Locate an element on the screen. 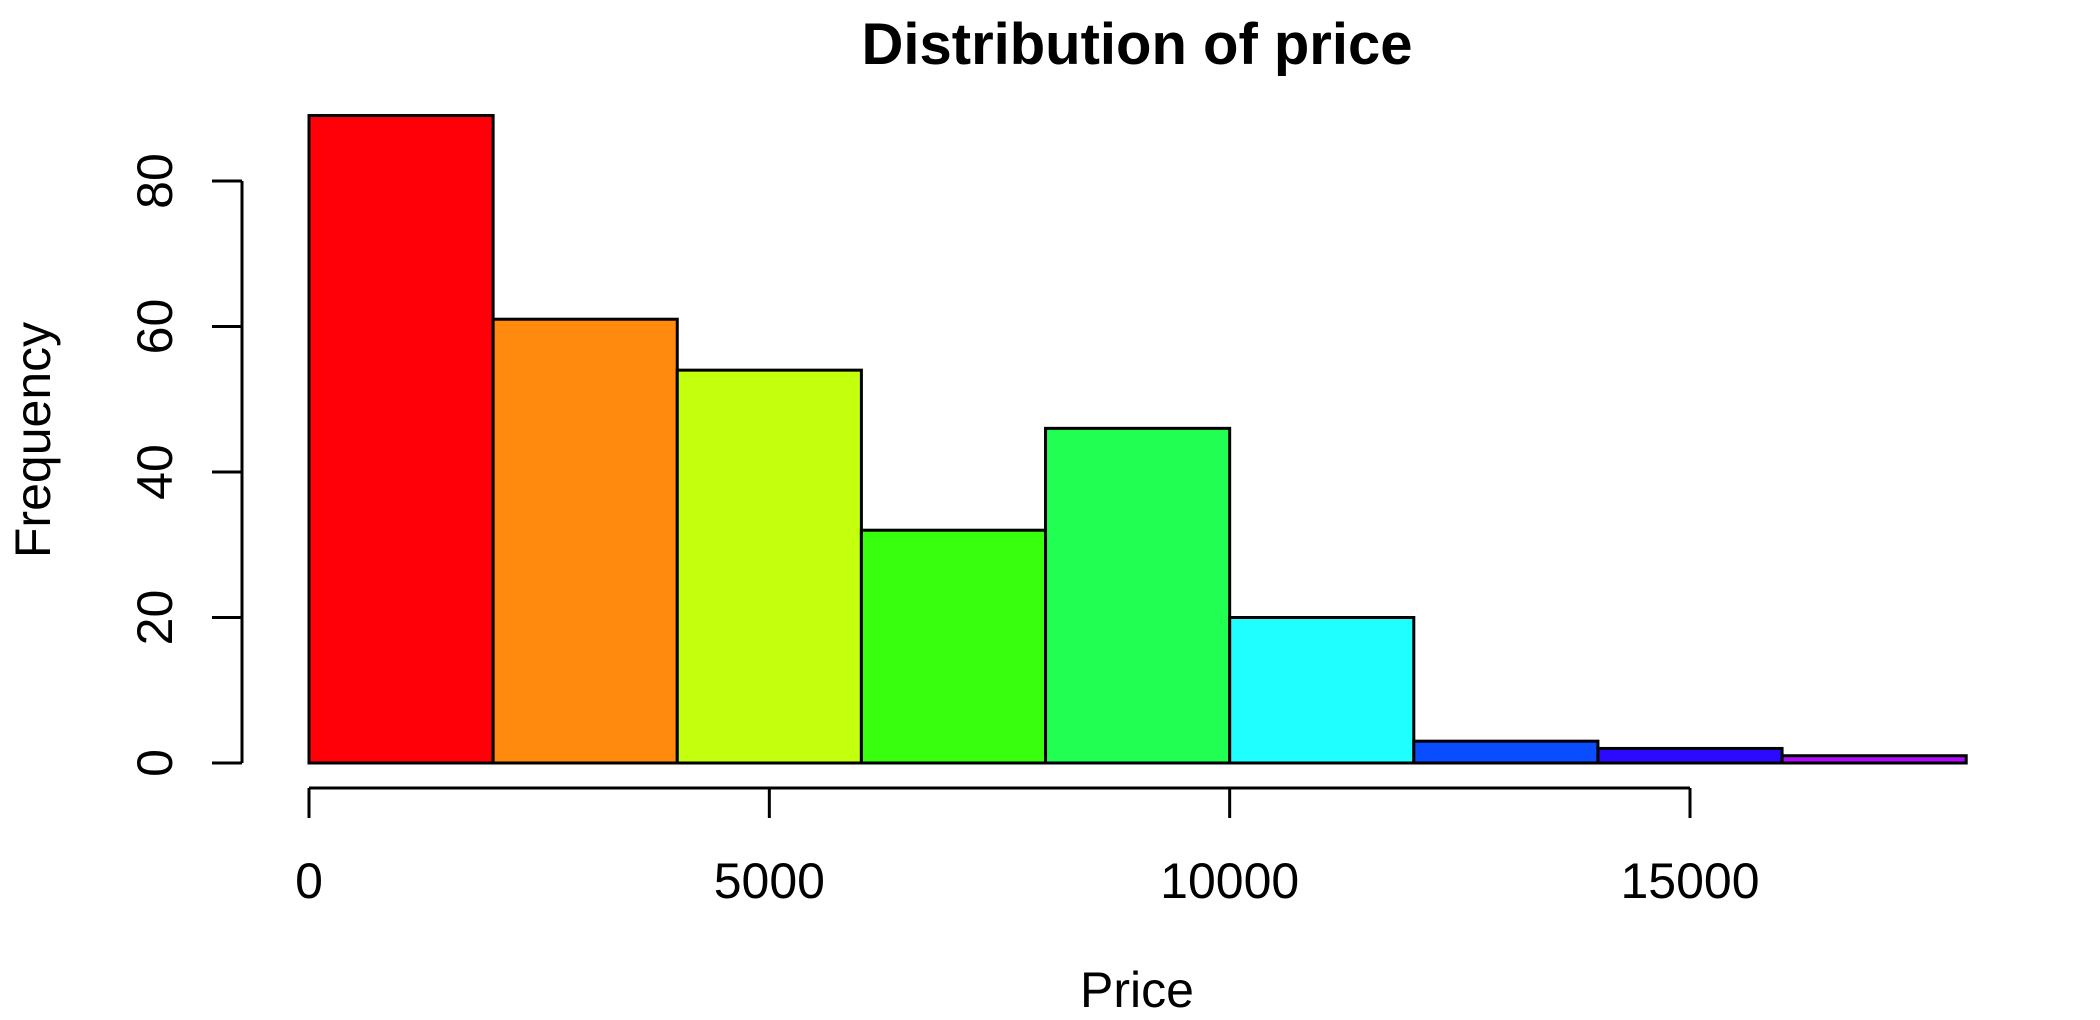  y-tick-label-3: 60 is located at coordinates (155, 327).